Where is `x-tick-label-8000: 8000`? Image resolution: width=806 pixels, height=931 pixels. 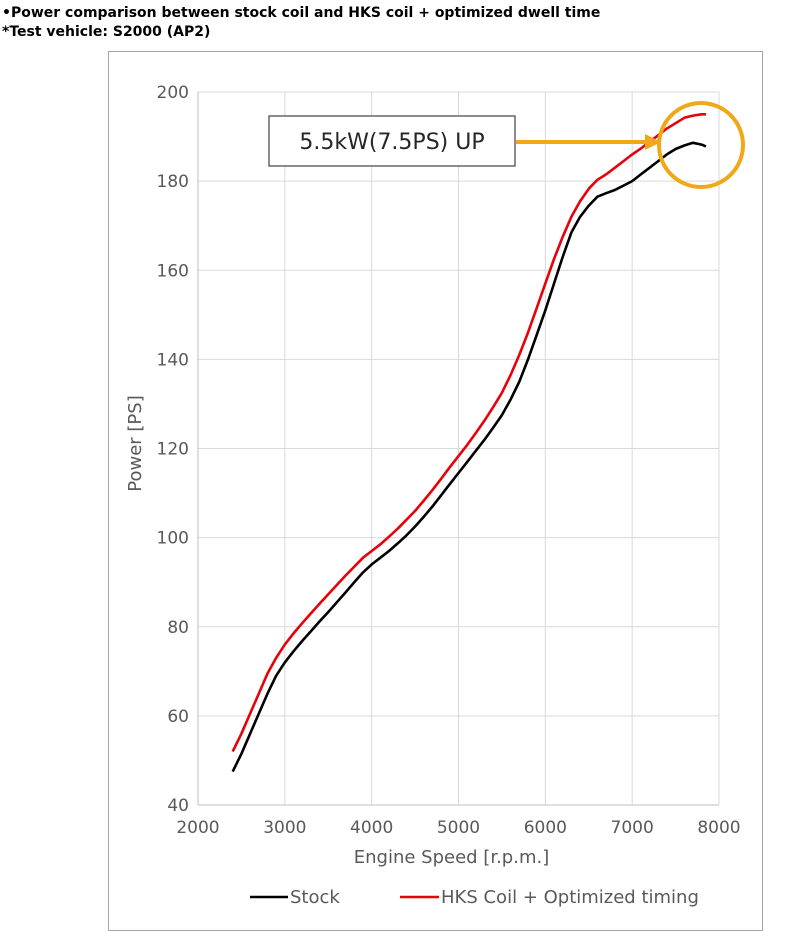 x-tick-label-8000: 8000 is located at coordinates (718, 828).